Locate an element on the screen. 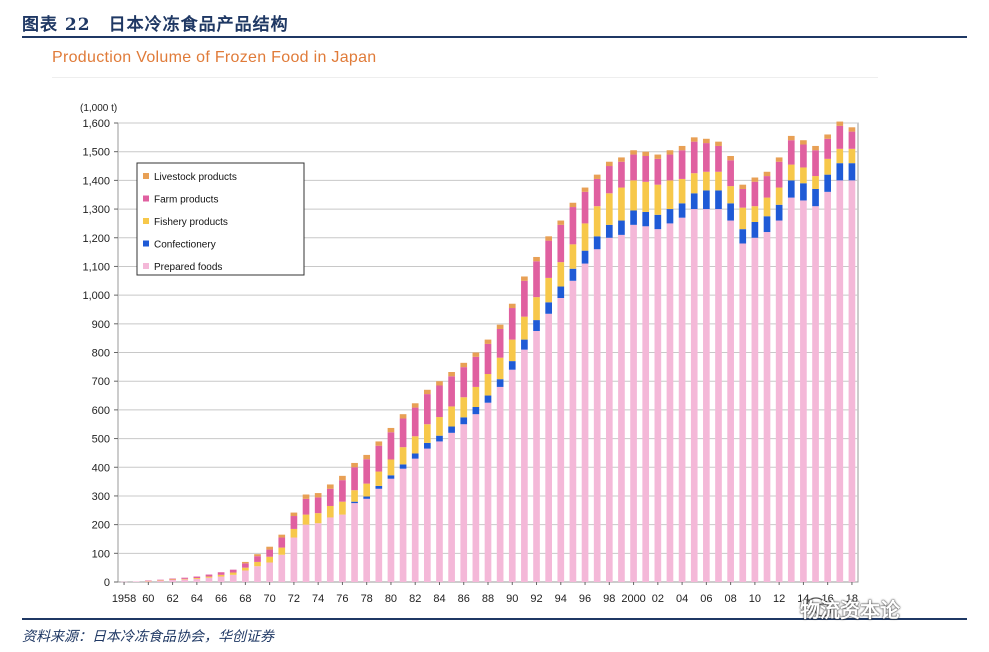  x-tick-label: 14 is located at coordinates (803, 599).